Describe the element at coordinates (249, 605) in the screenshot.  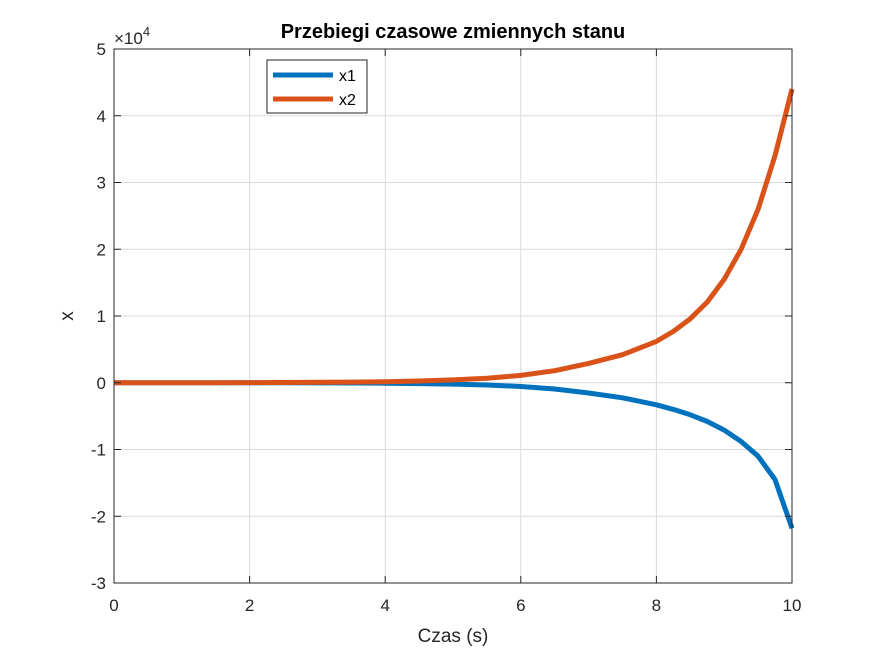
I see `x-tick-label: 2` at that location.